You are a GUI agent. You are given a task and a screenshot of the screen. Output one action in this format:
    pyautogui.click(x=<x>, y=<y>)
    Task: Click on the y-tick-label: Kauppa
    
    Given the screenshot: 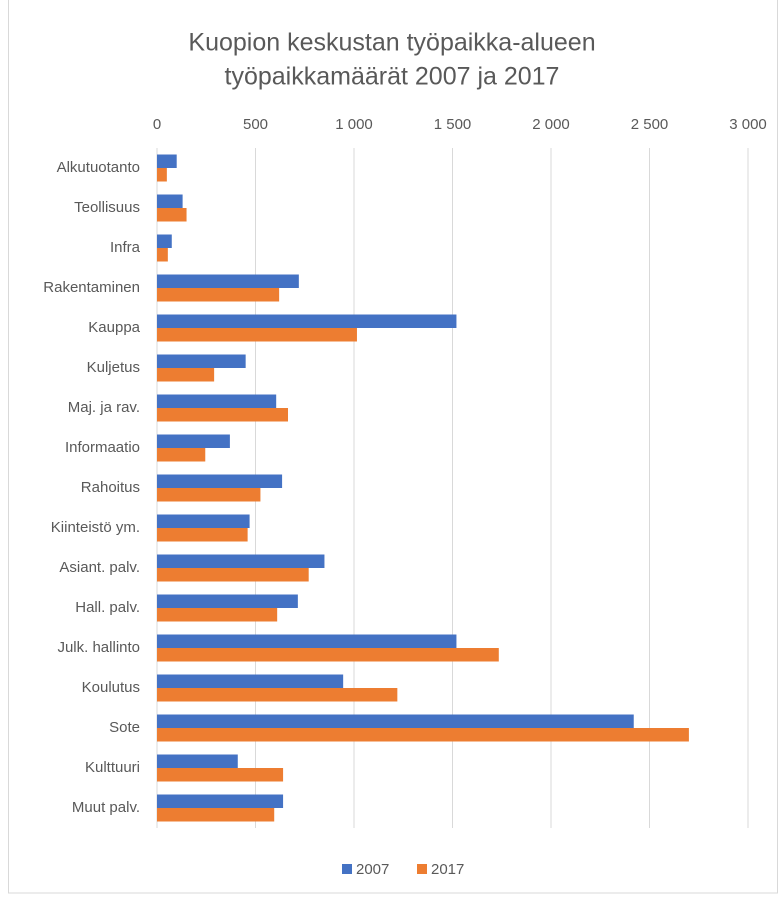 What is the action you would take?
    pyautogui.click(x=114, y=327)
    